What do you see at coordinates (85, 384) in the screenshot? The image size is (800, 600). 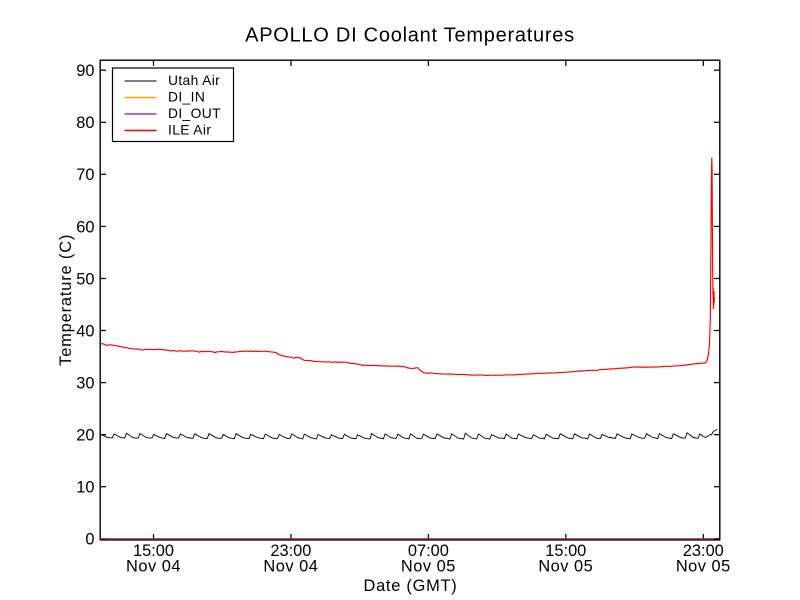 I see `svg-text: 30` at bounding box center [85, 384].